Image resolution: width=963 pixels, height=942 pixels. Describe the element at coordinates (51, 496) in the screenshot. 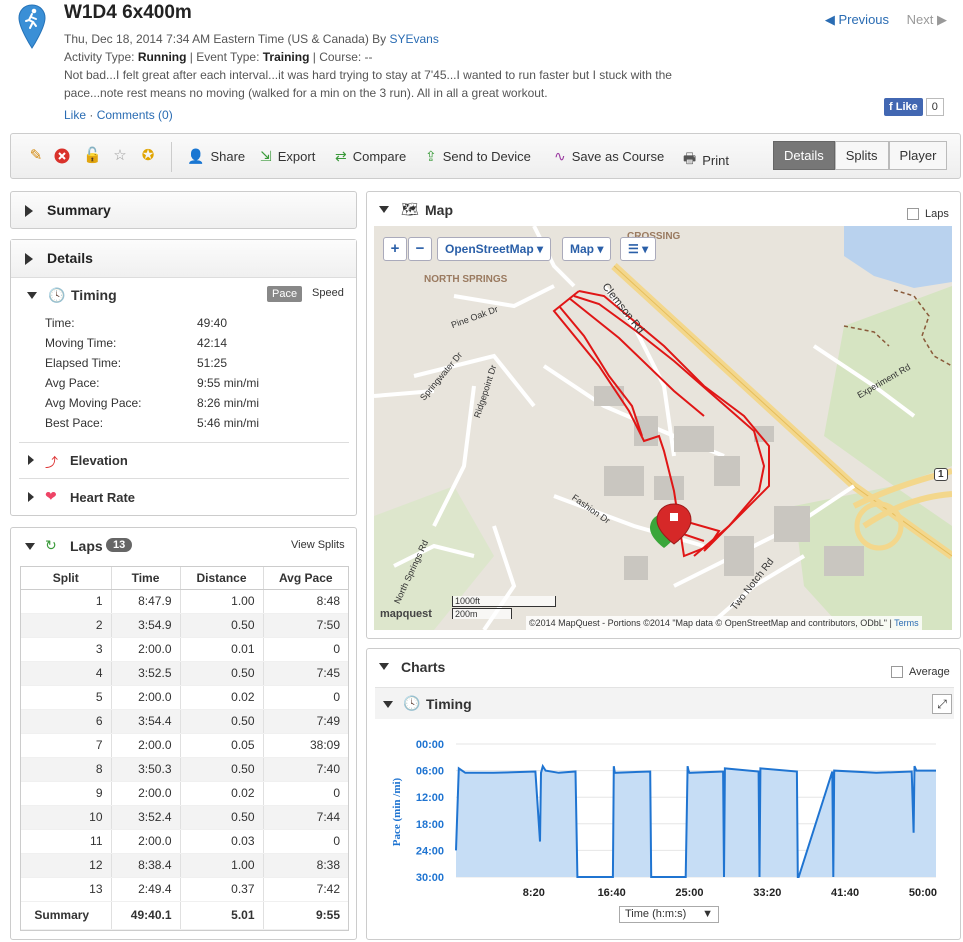

I see `heart-icon: ❤` at that location.